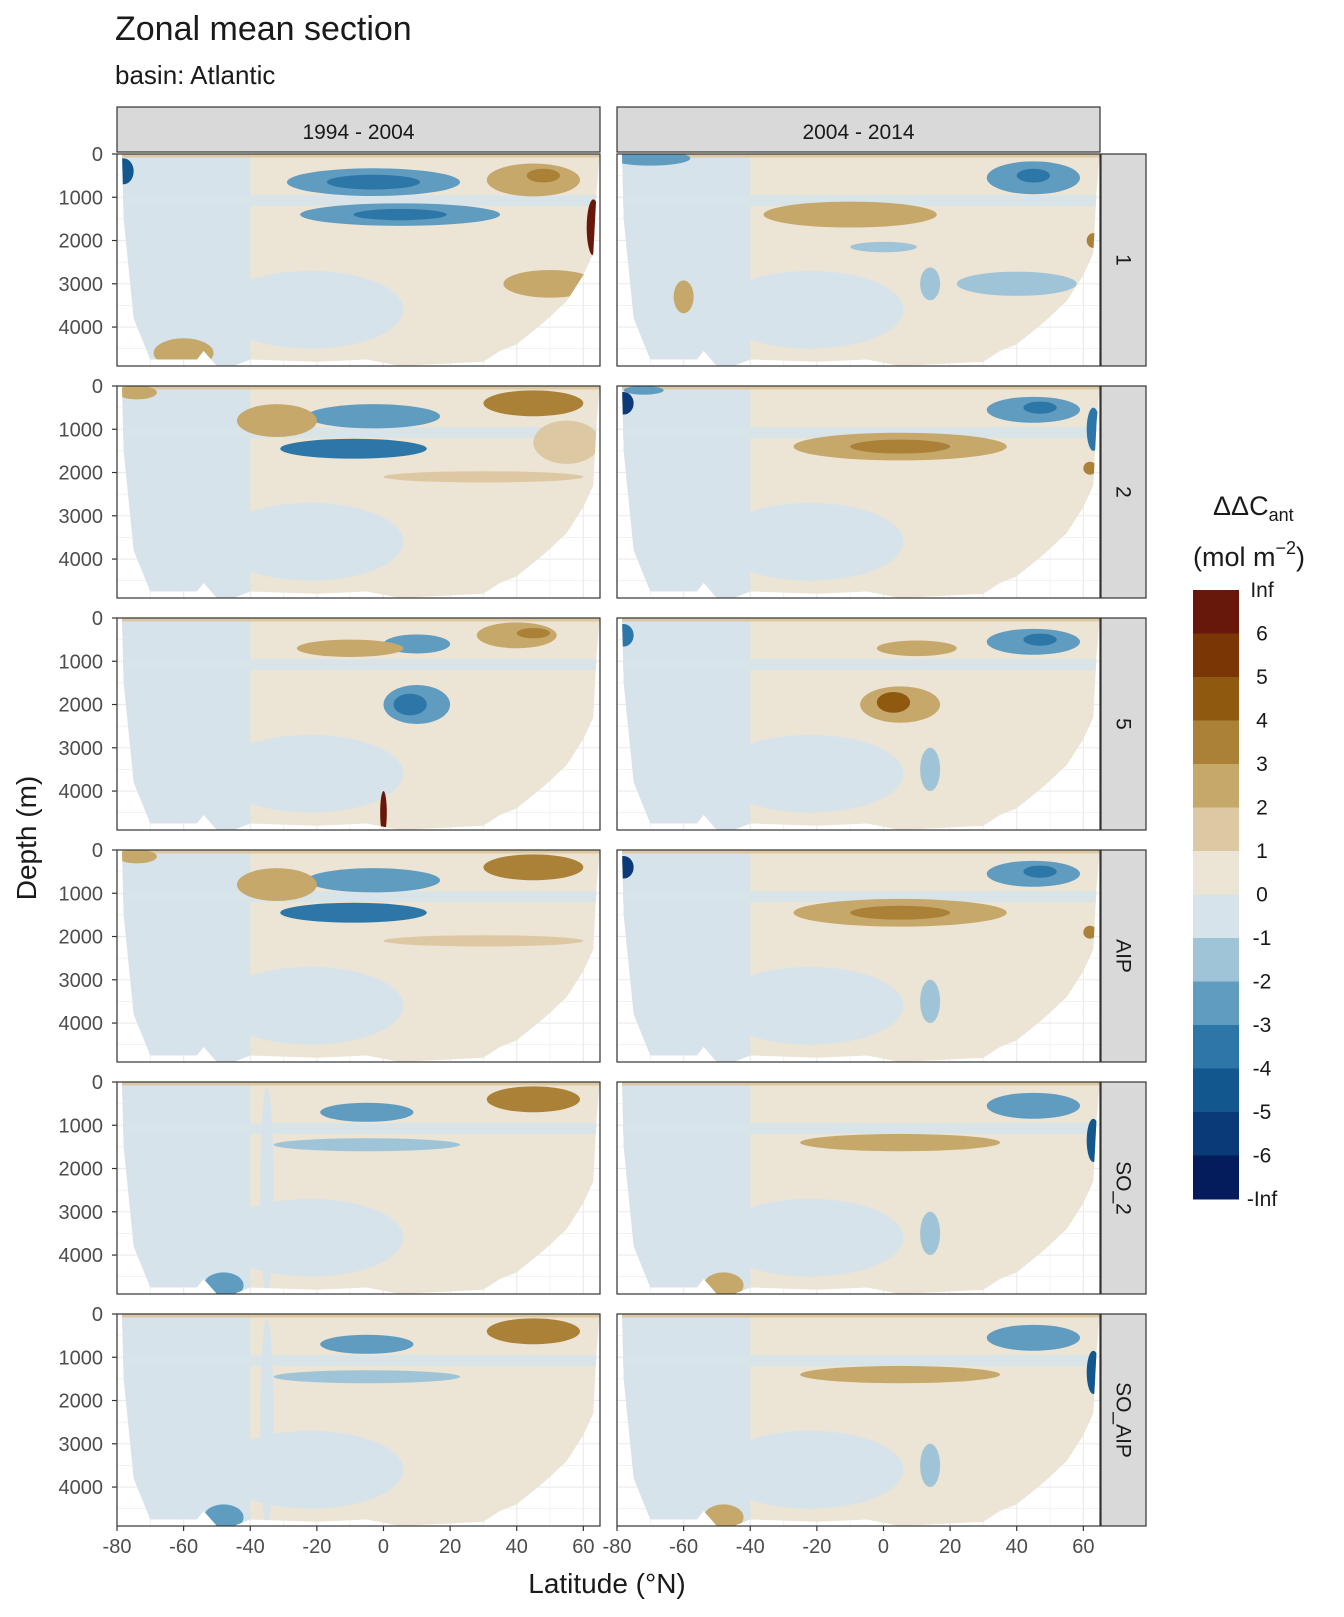  Describe the element at coordinates (1262, 721) in the screenshot. I see `legend-break-label: 4` at that location.